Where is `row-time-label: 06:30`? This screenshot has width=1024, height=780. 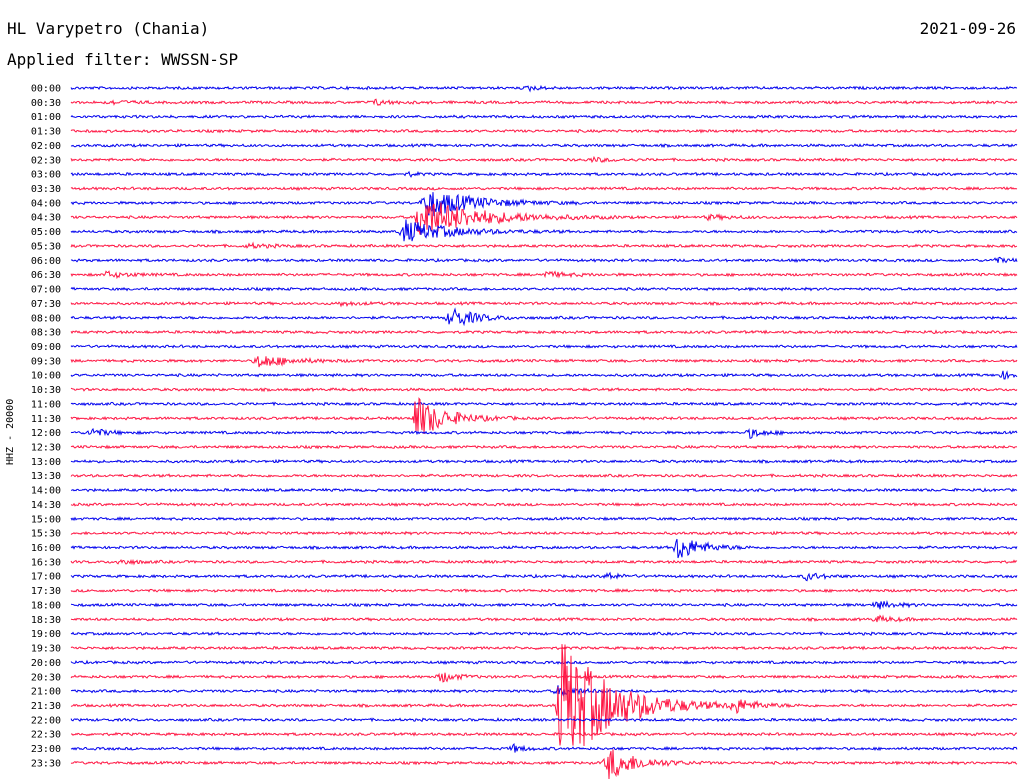 row-time-label: 06:30 is located at coordinates (46, 275).